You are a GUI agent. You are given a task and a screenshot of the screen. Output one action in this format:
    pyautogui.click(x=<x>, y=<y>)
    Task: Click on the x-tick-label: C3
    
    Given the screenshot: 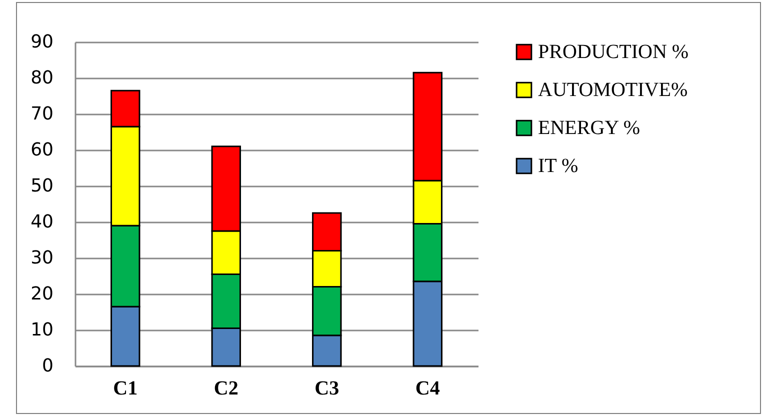 What is the action you would take?
    pyautogui.click(x=327, y=389)
    